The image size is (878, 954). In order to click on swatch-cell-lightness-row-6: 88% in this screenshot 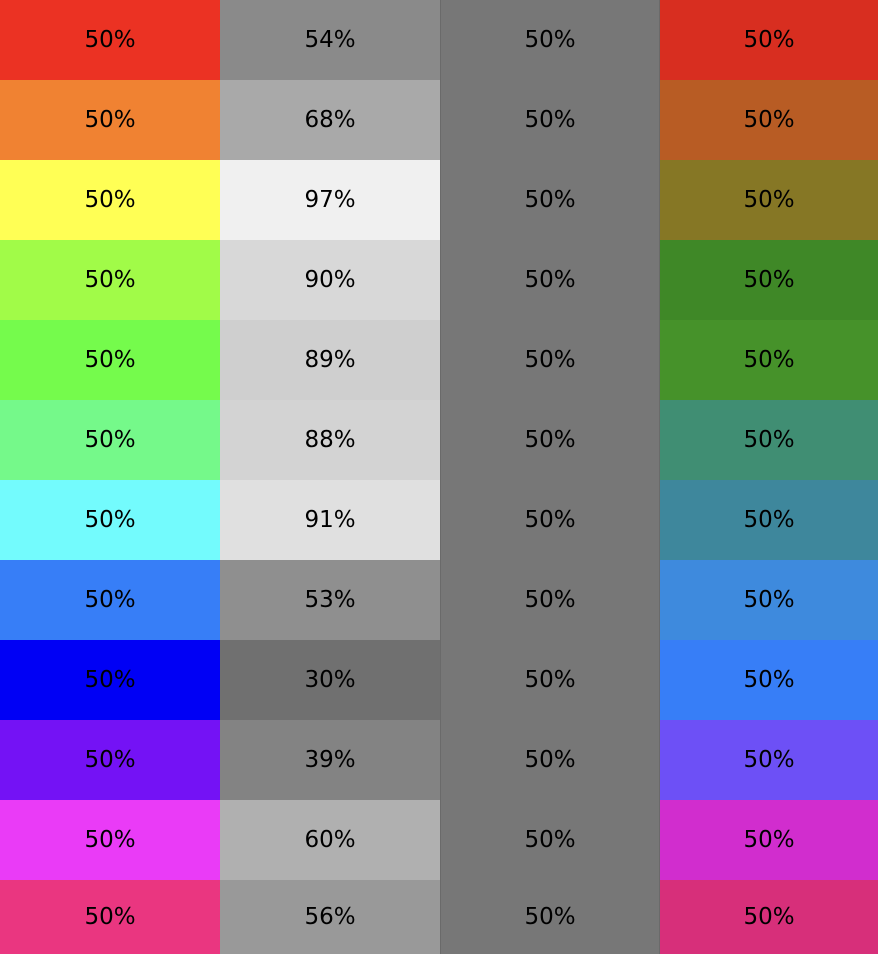, I will do `click(330, 440)`.